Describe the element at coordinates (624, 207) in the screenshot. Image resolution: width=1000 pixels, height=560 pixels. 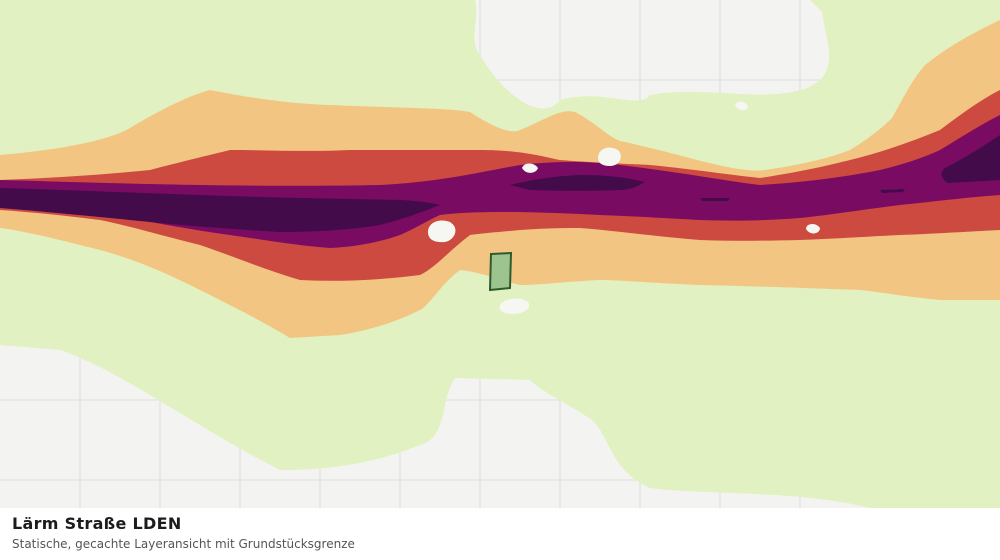
I see `noise-gaps` at that location.